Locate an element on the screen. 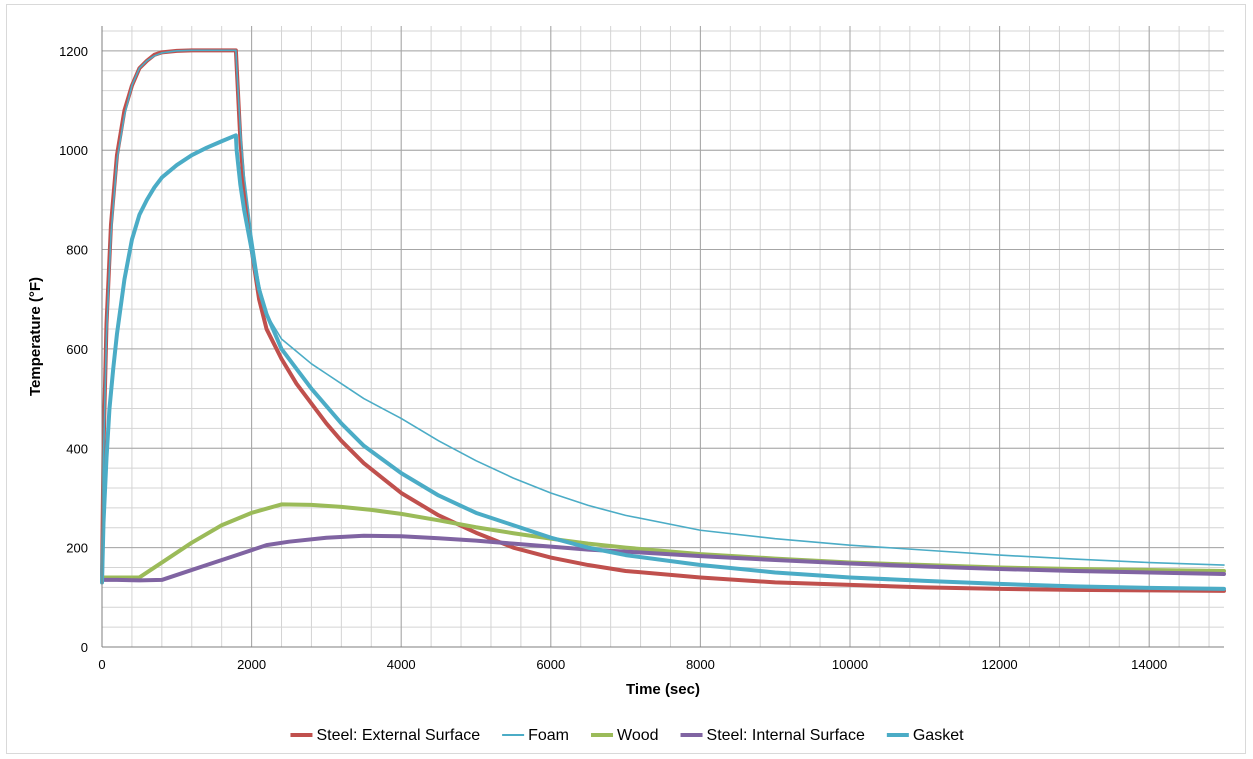 The image size is (1253, 759). y-tick-label: 0 is located at coordinates (84, 647).